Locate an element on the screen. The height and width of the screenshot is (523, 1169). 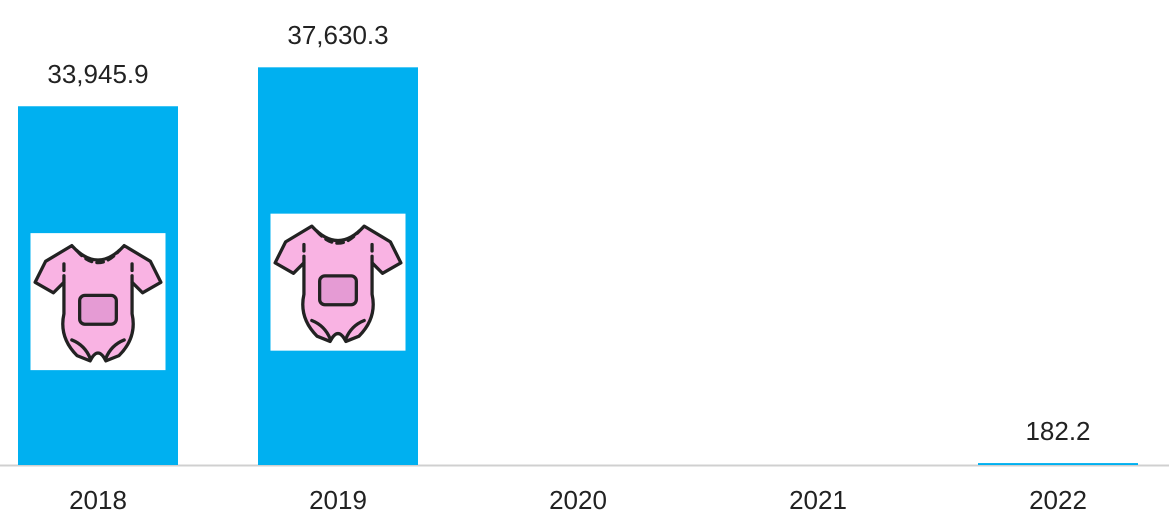
x-tick-label: 2021 is located at coordinates (818, 500).